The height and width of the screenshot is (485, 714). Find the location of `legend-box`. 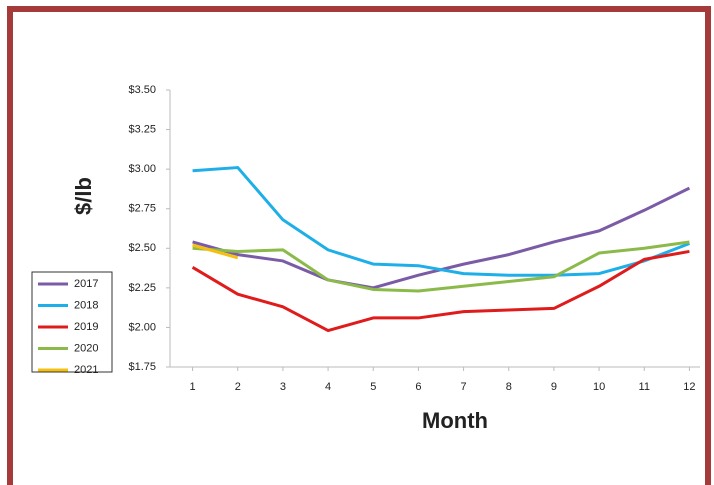

legend-box is located at coordinates (72, 322).